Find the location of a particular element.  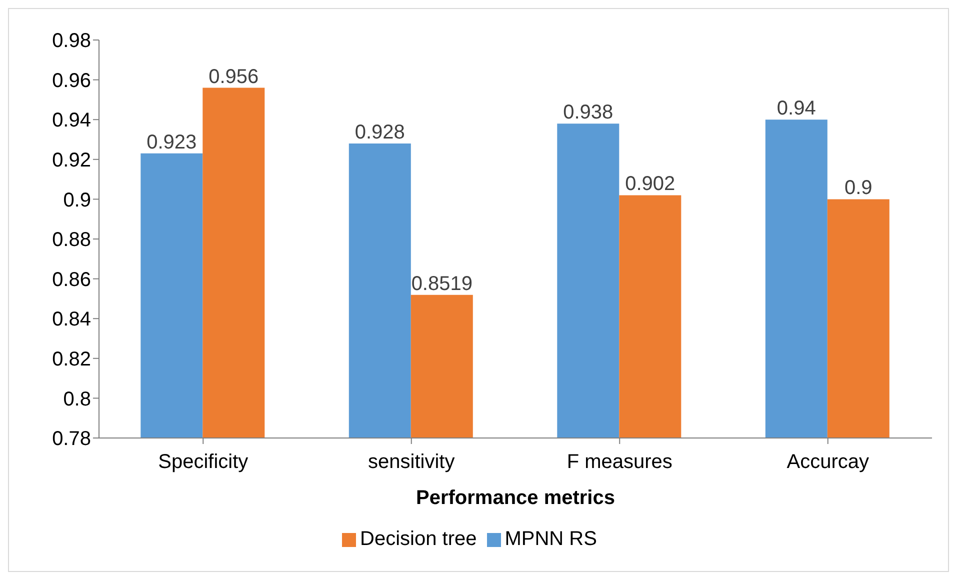

legend-label: MPNN RS is located at coordinates (550, 539).